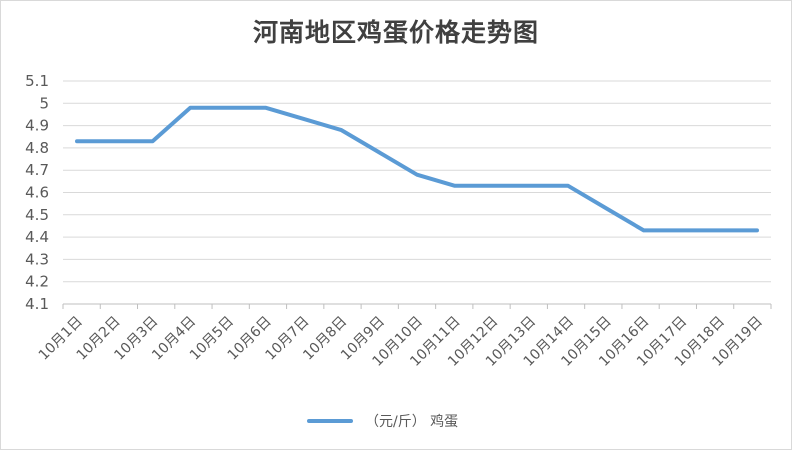 Image resolution: width=794 pixels, height=452 pixels. What do you see at coordinates (37, 215) in the screenshot?
I see `y-tick-label: 4.5` at bounding box center [37, 215].